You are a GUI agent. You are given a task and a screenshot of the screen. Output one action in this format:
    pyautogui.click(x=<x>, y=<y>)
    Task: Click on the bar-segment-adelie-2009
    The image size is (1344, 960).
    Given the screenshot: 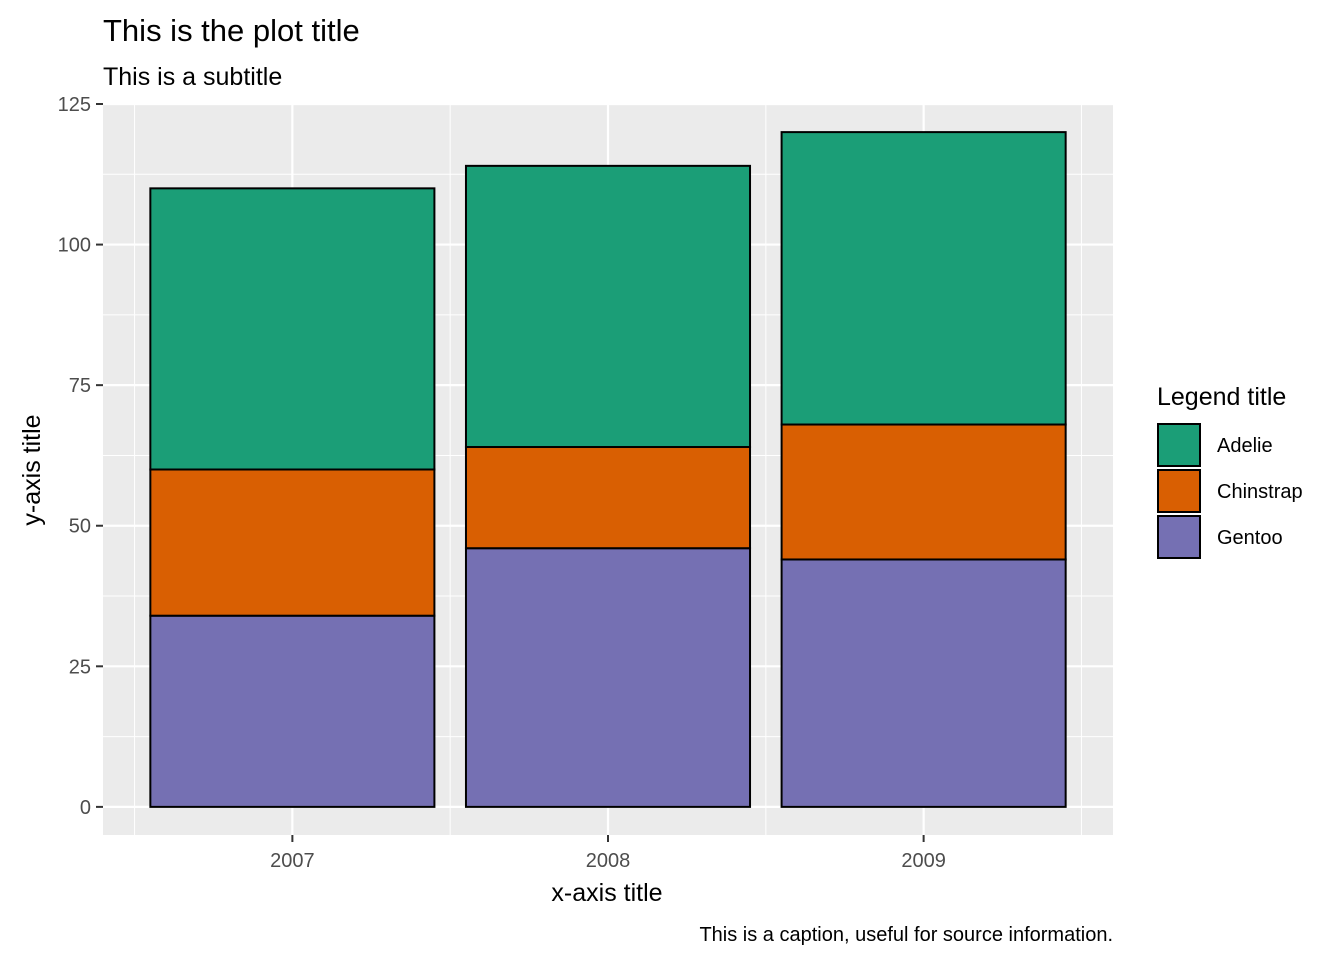 What is the action you would take?
    pyautogui.click(x=923, y=278)
    